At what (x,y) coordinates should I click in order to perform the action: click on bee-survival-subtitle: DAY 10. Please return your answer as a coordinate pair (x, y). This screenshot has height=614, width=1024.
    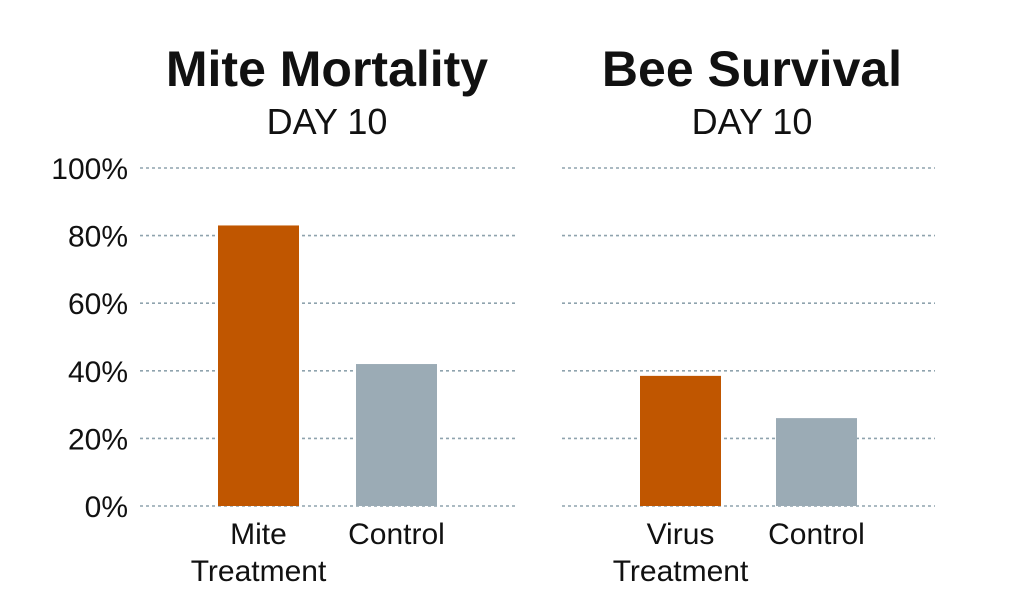
    Looking at the image, I should click on (752, 121).